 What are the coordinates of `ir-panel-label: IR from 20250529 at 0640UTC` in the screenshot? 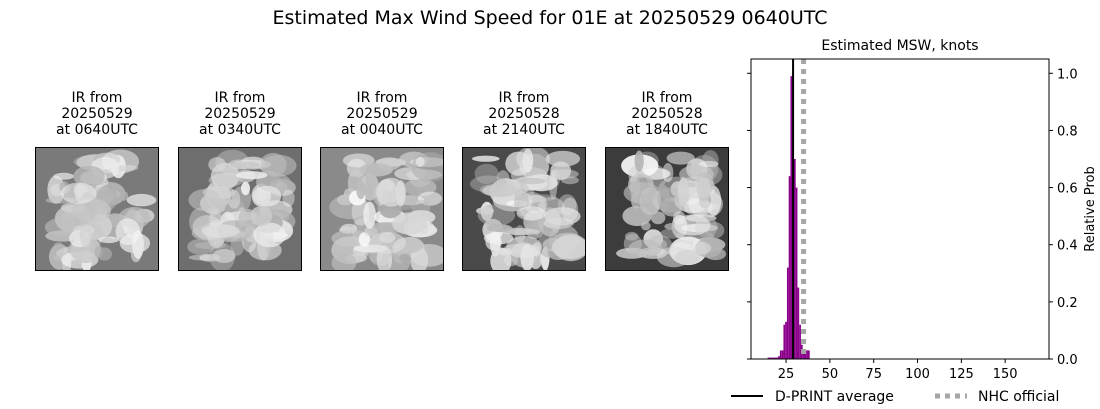 It's located at (97, 114).